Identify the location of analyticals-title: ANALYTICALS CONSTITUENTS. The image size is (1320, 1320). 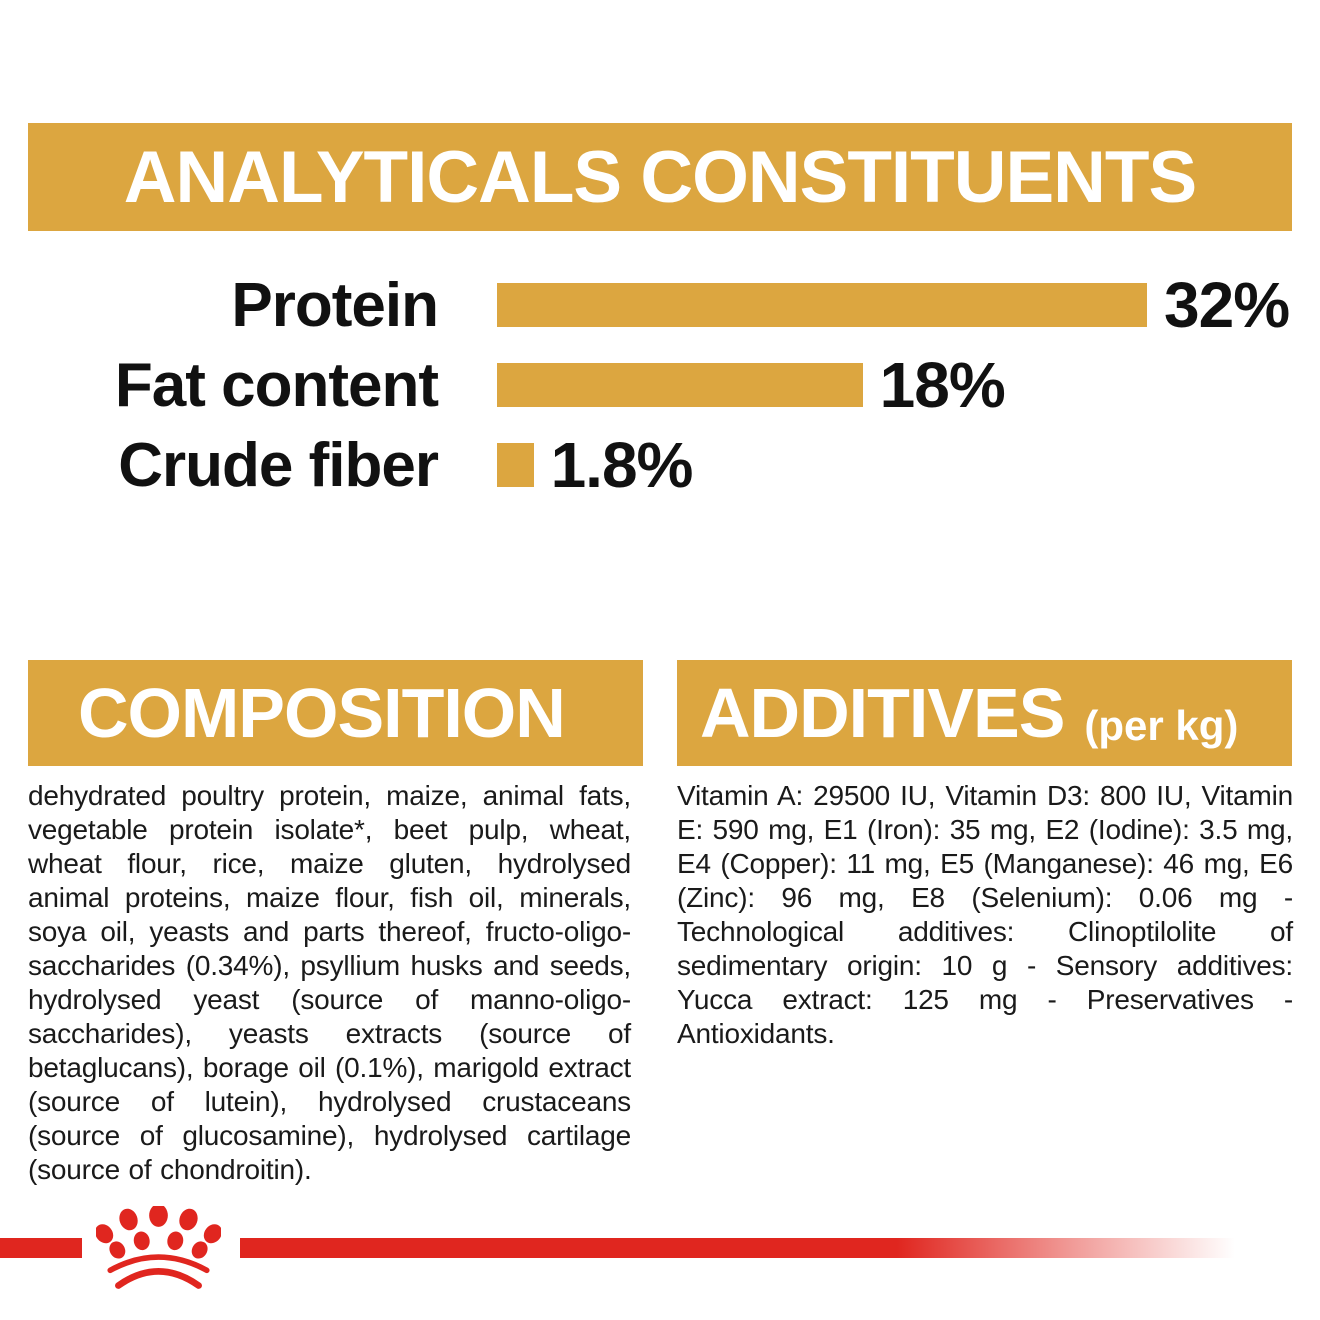
(660, 177).